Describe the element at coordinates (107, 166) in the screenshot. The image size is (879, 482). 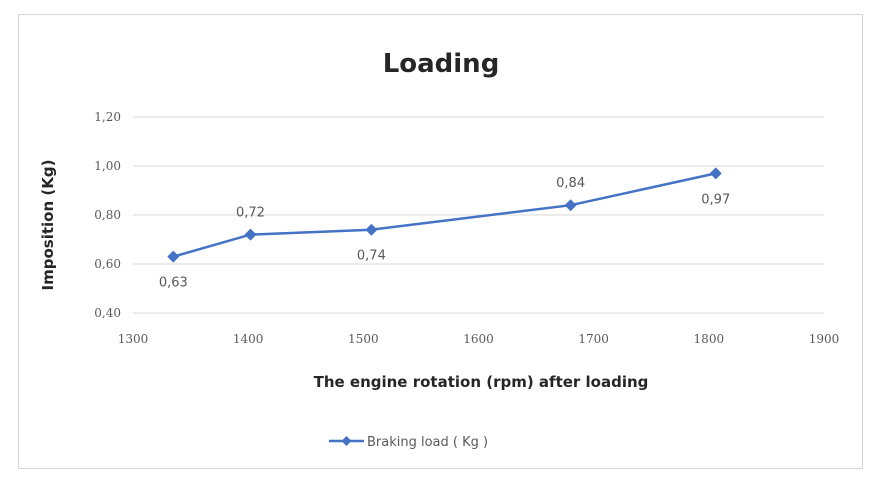
I see `y-tick-label: 1,00` at that location.